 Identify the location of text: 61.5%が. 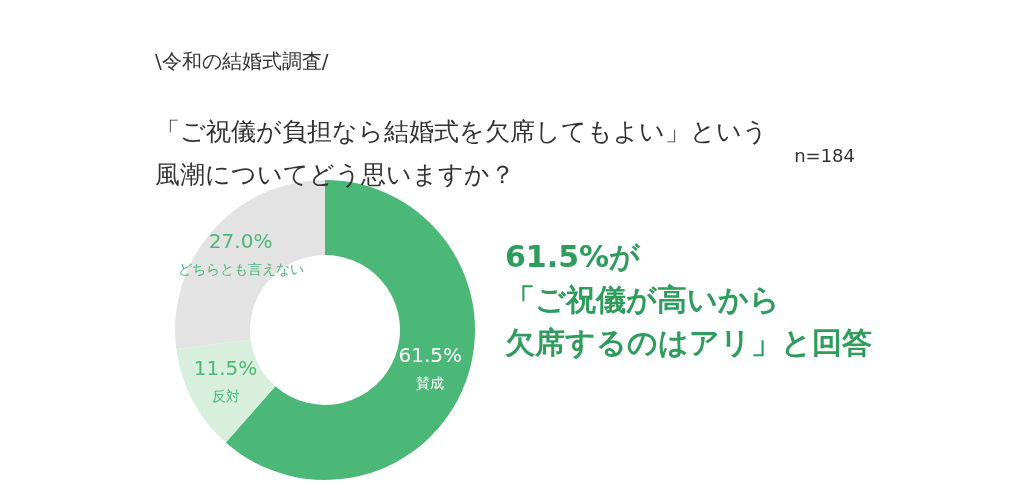
(573, 256).